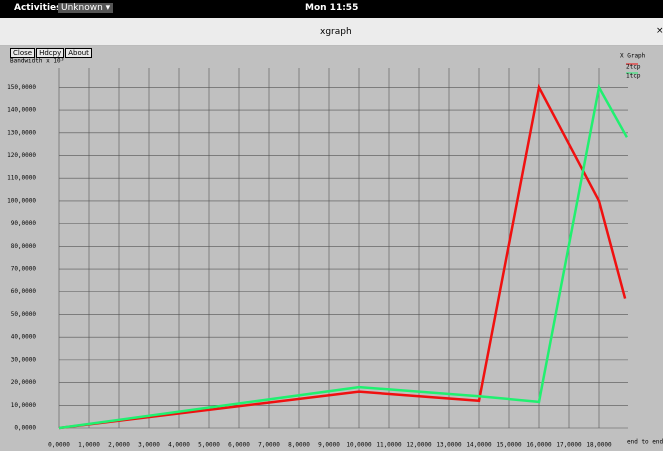 This screenshot has width=663, height=451. What do you see at coordinates (24, 314) in the screenshot?
I see `y-tick-label: 50,0000` at bounding box center [24, 314].